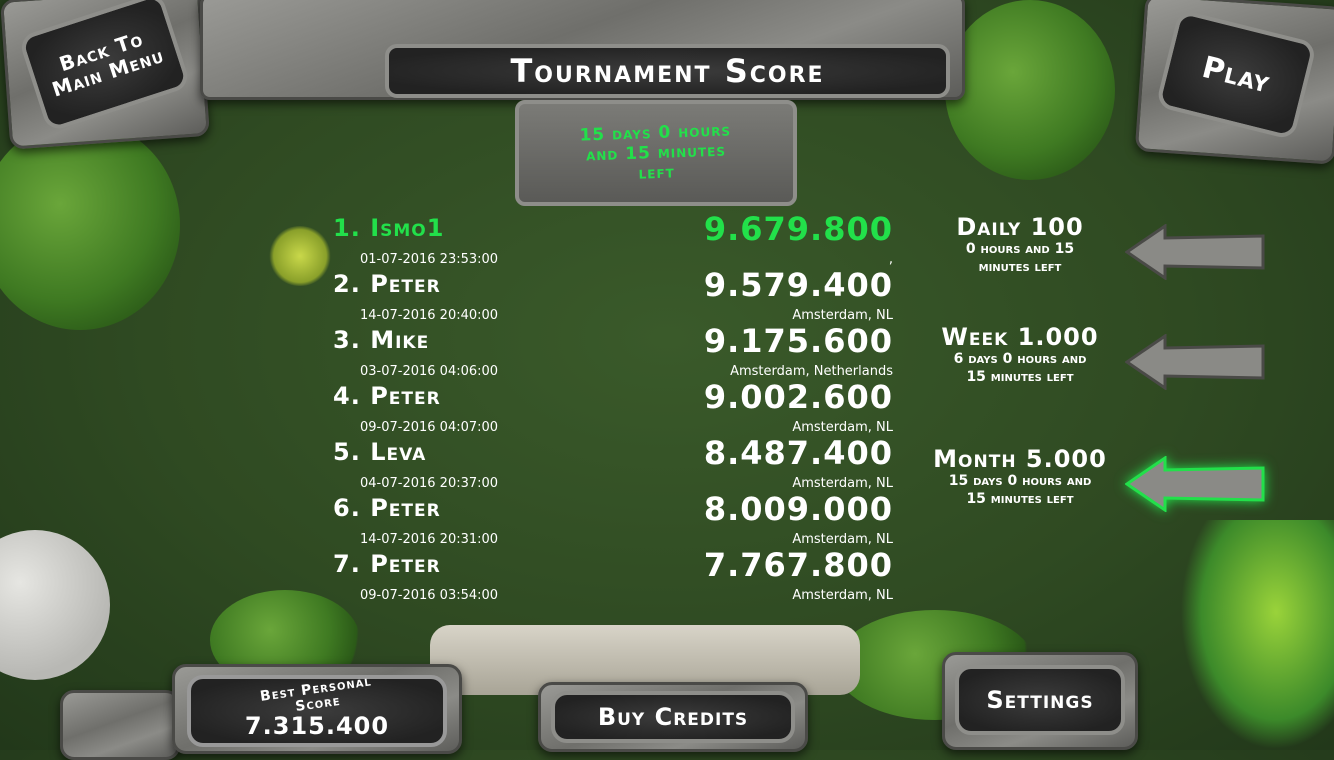  What do you see at coordinates (1257, 635) in the screenshot?
I see `palm-decoration` at bounding box center [1257, 635].